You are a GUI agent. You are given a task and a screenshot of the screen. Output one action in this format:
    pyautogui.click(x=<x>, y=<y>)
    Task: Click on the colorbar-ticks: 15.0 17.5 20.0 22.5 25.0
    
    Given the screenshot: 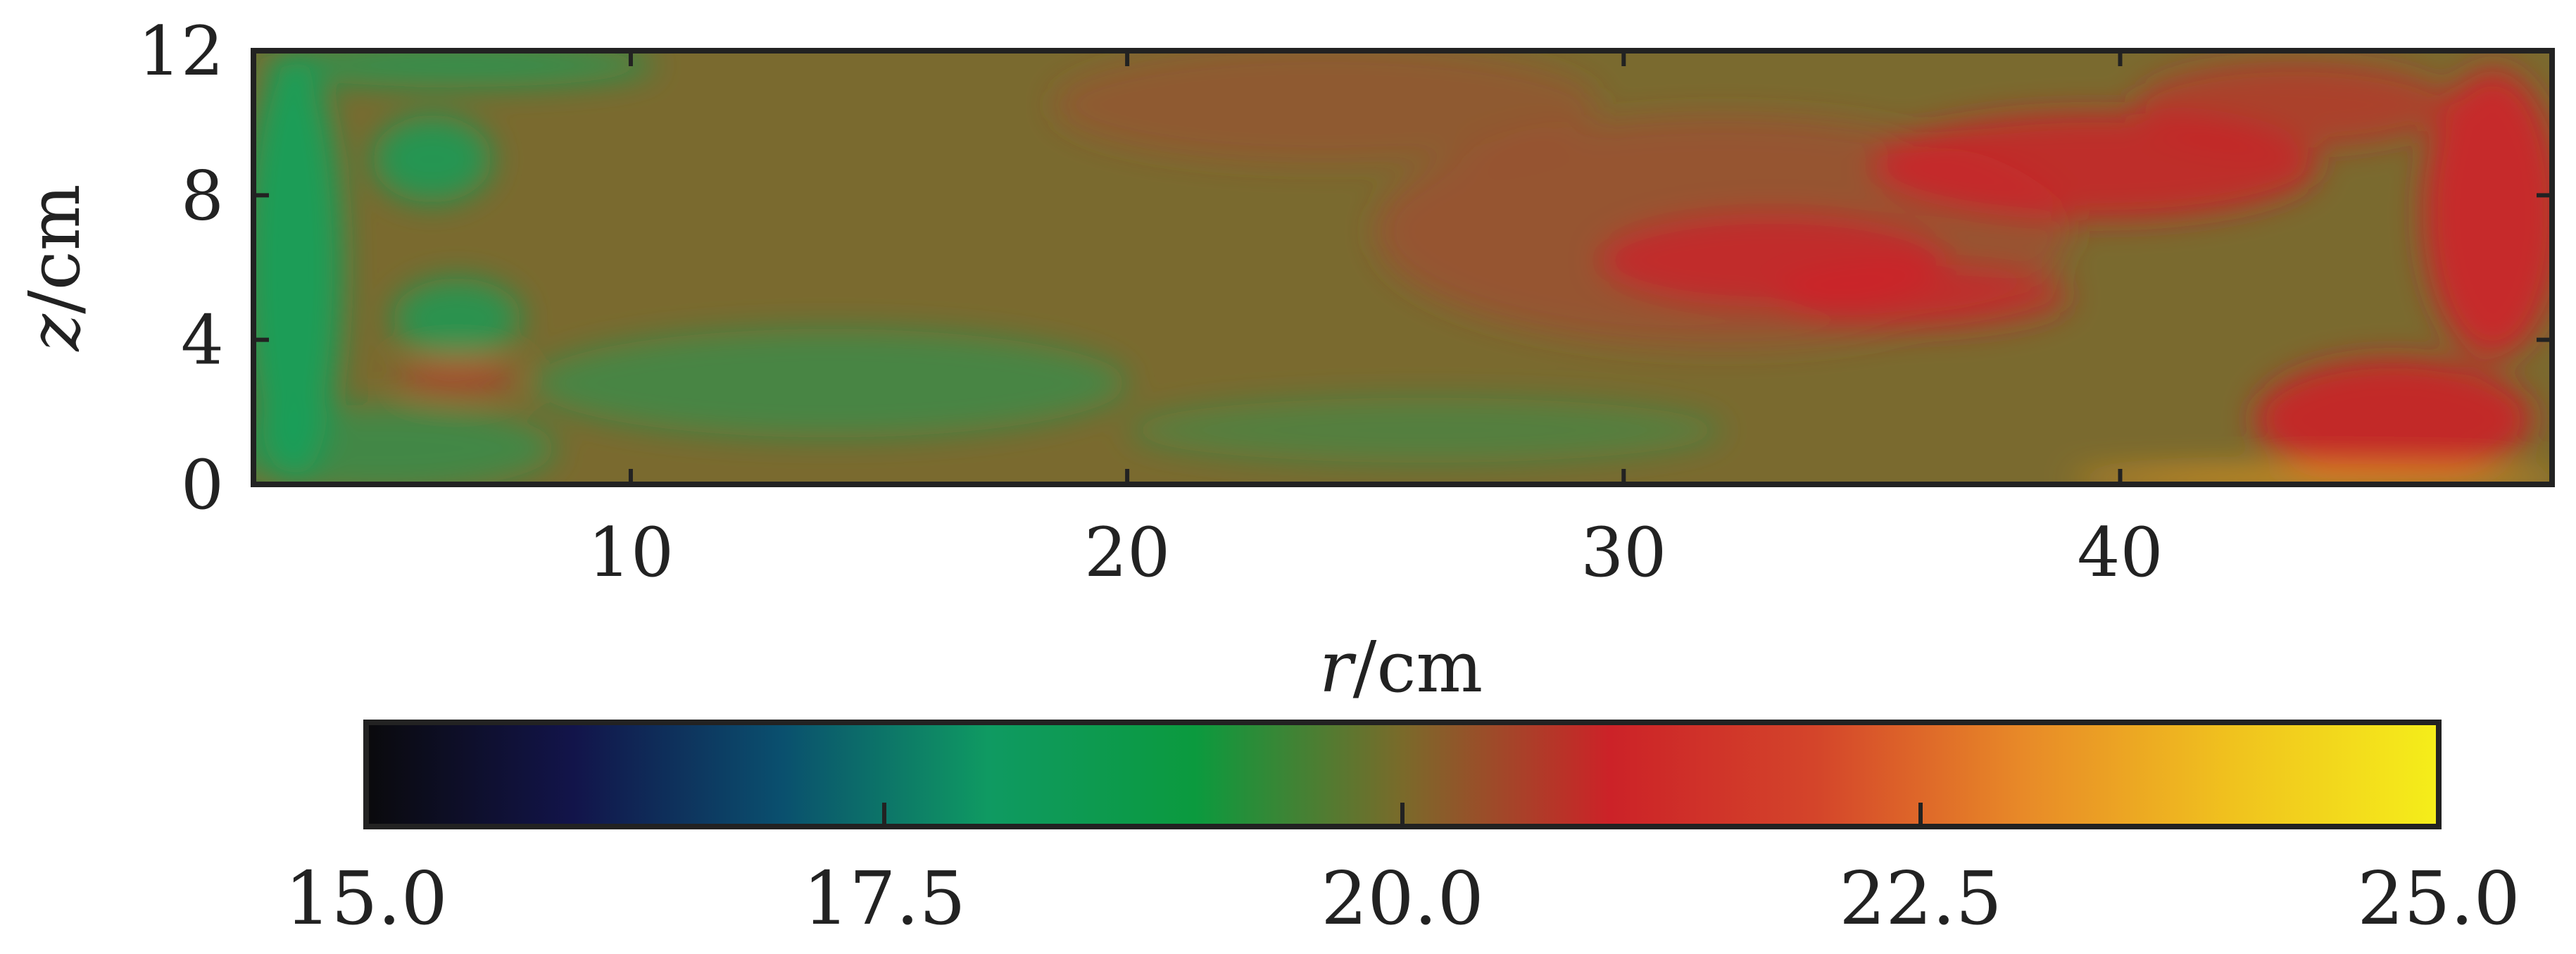 What is the action you would take?
    pyautogui.click(x=1402, y=872)
    